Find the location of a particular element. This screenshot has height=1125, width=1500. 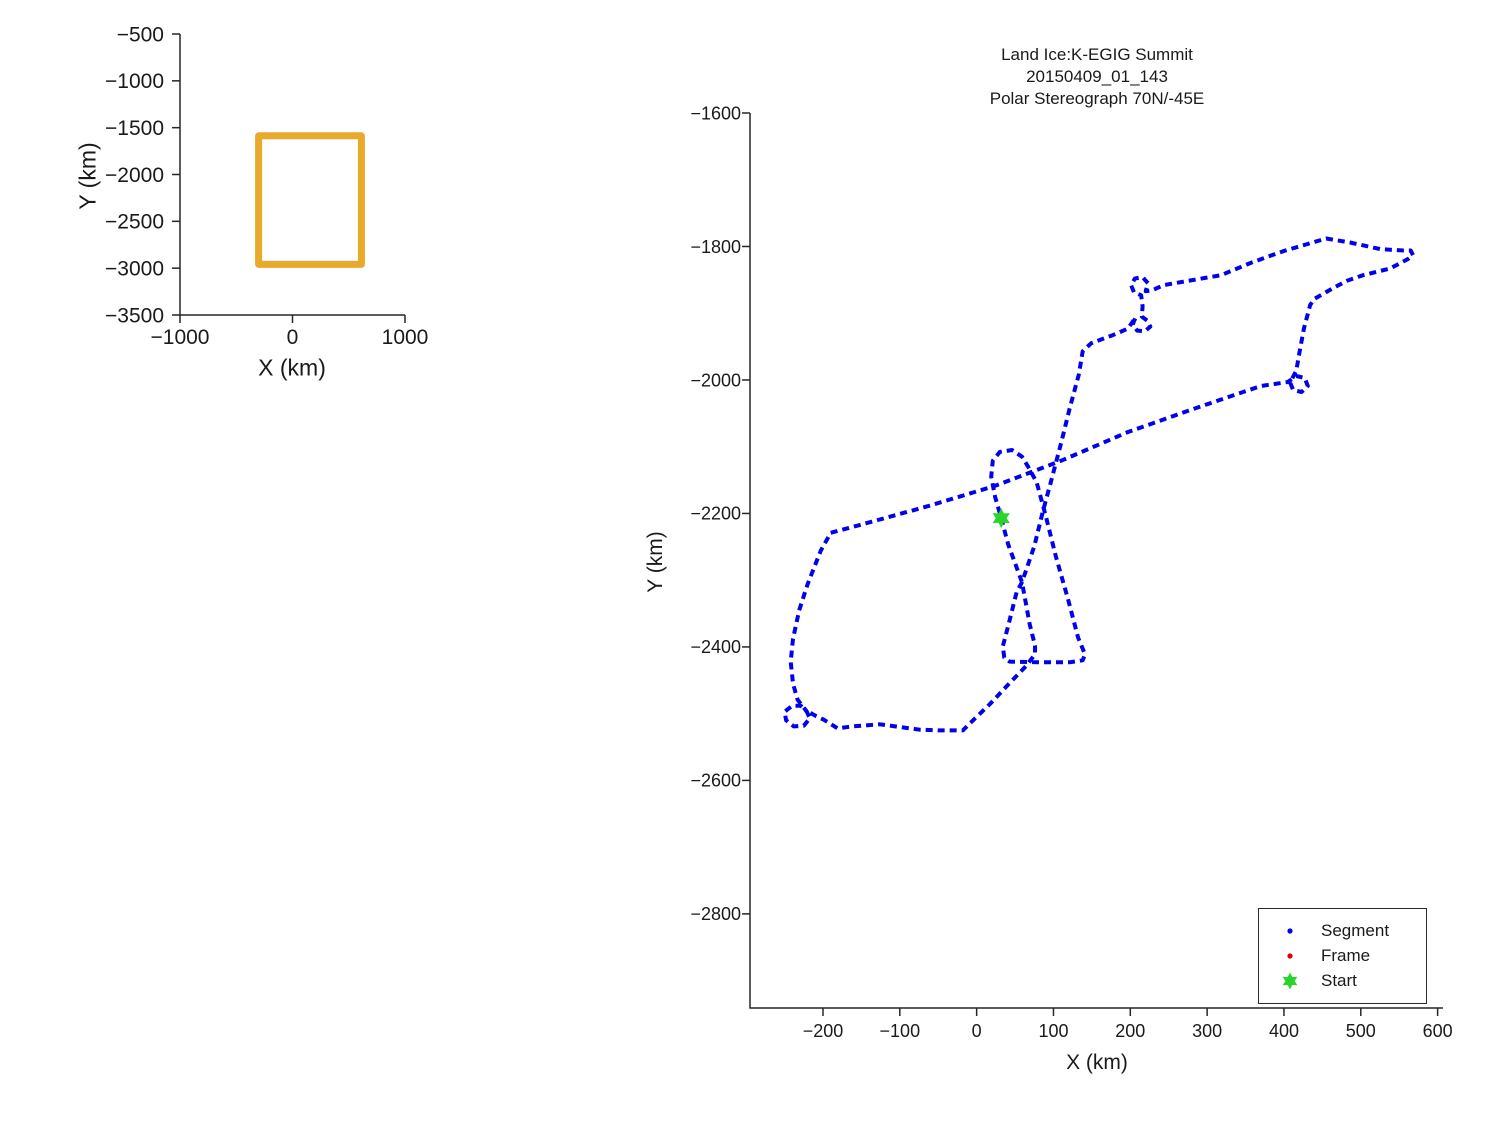

legend-label-segment: Segment is located at coordinates (1355, 930).